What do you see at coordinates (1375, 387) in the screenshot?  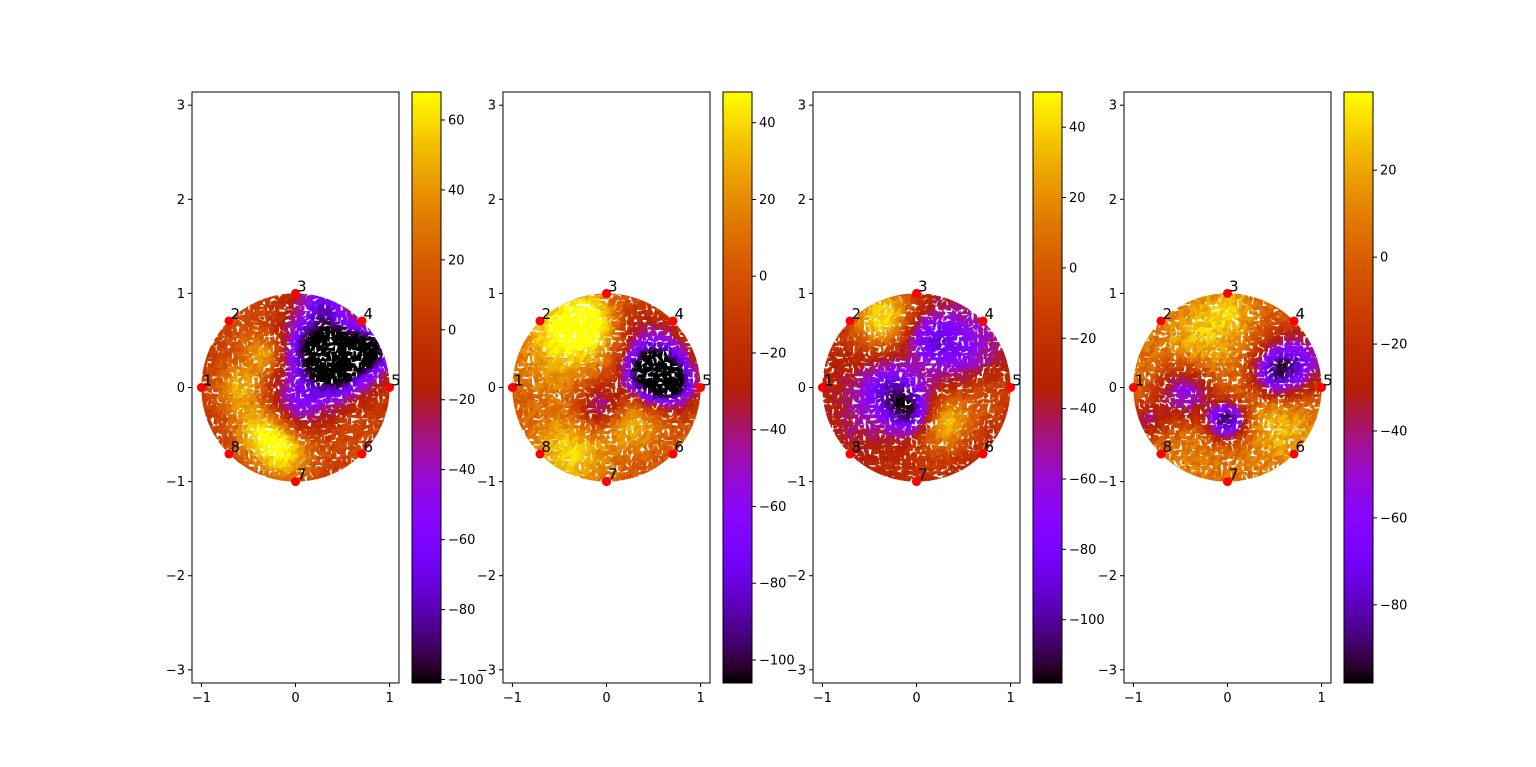 I see `colorbar: −80 −60 −40 −20 0 20` at bounding box center [1375, 387].